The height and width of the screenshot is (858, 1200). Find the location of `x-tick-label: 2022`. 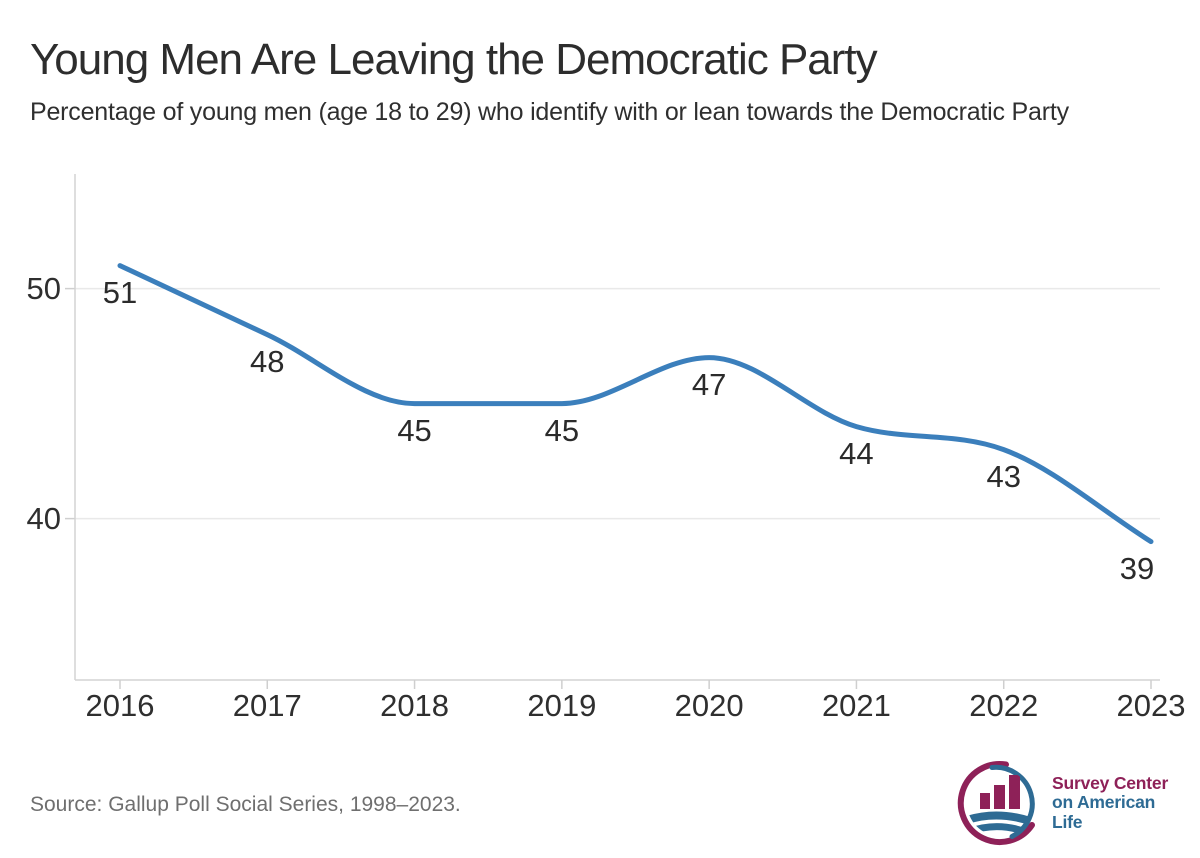

x-tick-label: 2022 is located at coordinates (1004, 705).